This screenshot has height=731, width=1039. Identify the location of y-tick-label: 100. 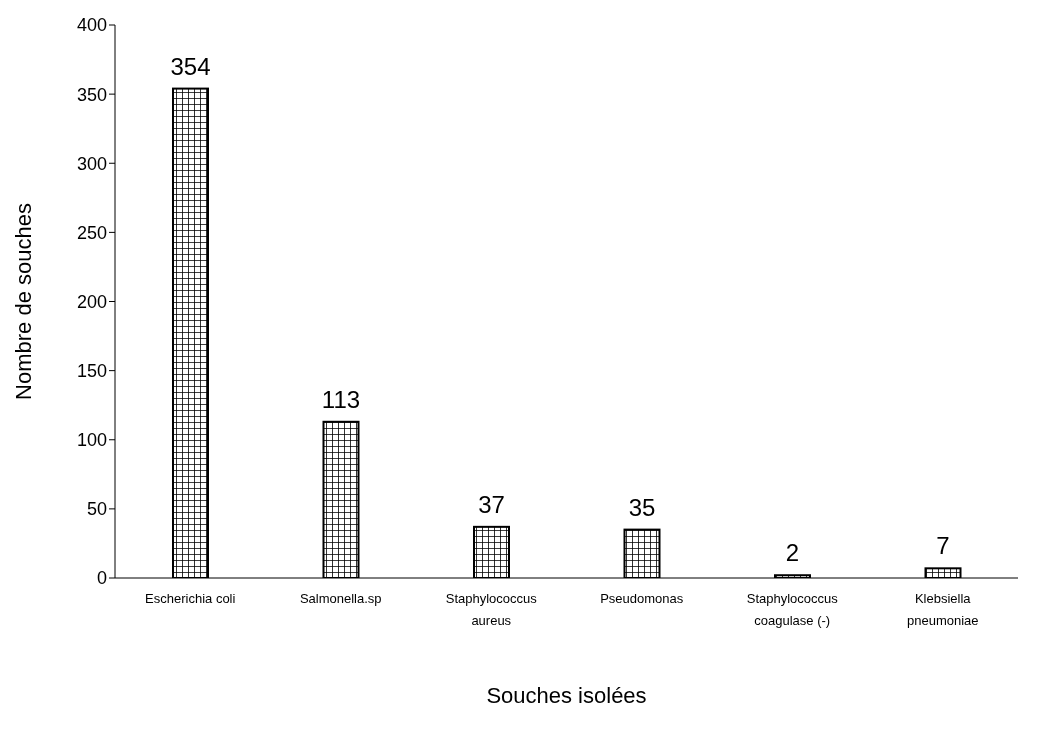
(91, 440).